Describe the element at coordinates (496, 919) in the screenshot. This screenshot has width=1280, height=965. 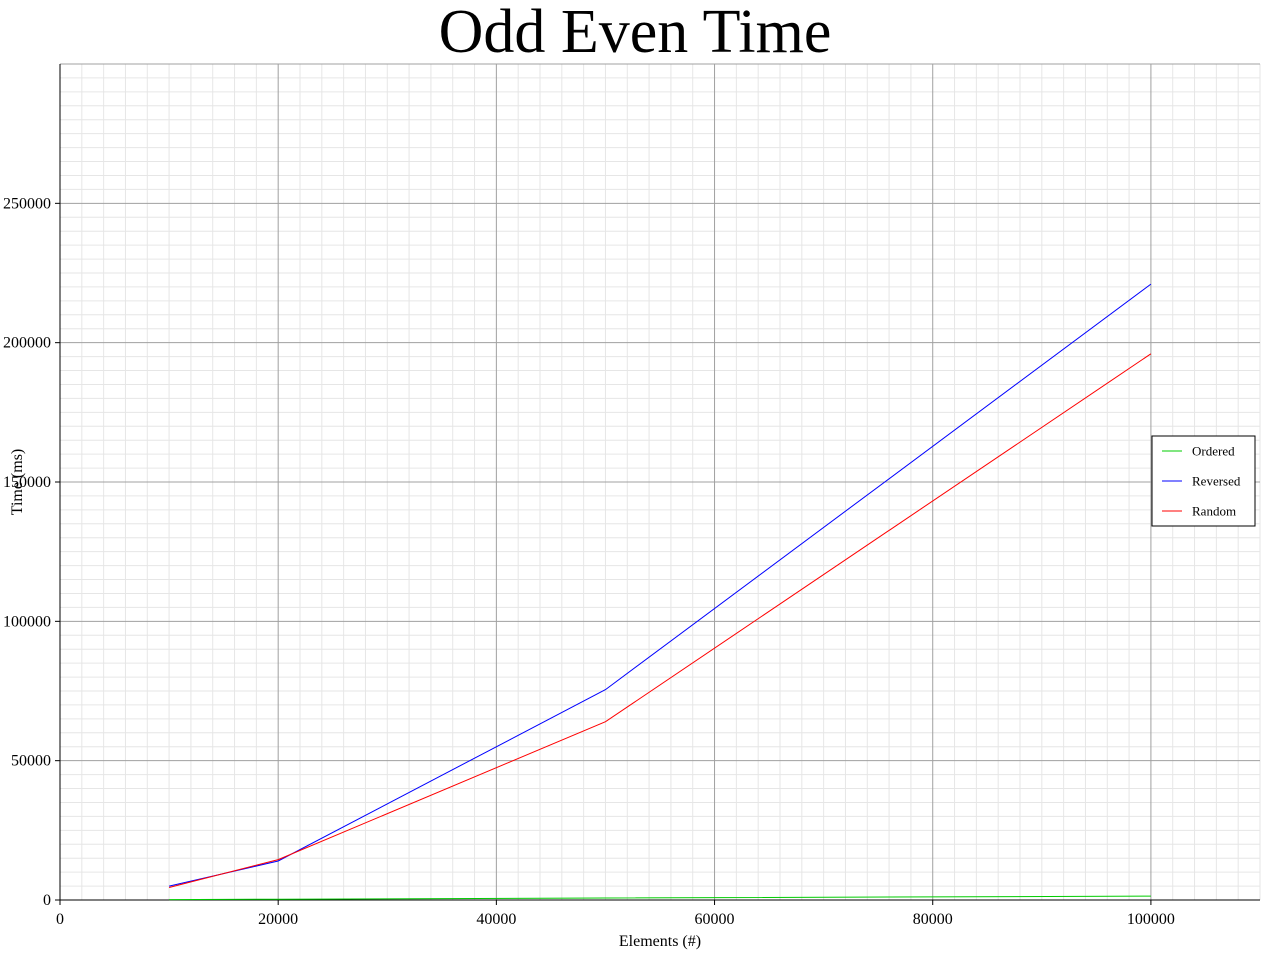
I see `x-tick-label: 40000` at that location.